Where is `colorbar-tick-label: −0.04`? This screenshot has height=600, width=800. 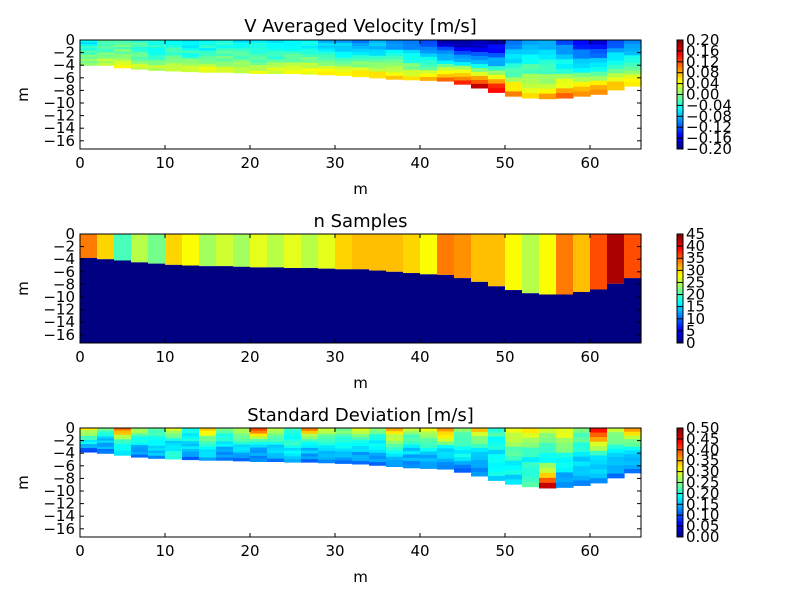
colorbar-tick-label: −0.04 is located at coordinates (709, 105).